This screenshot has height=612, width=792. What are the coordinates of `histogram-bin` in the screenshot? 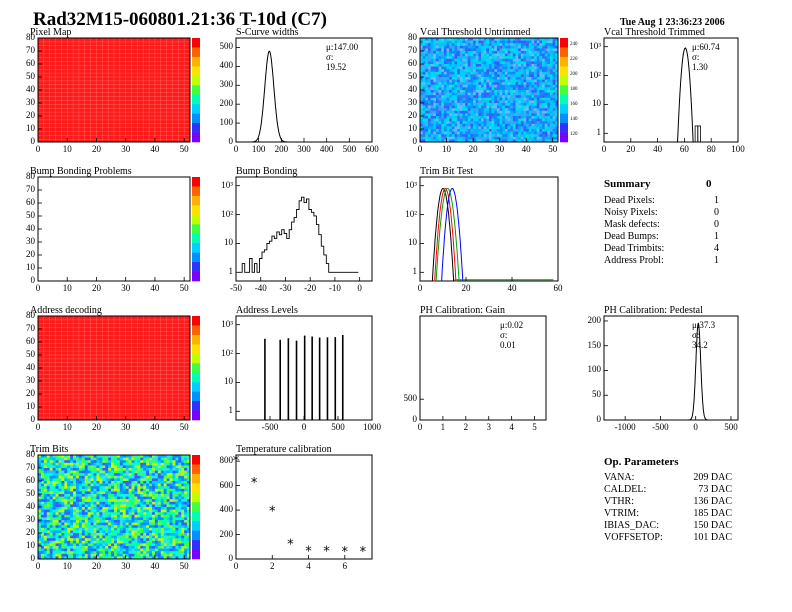 It's located at (699, 134).